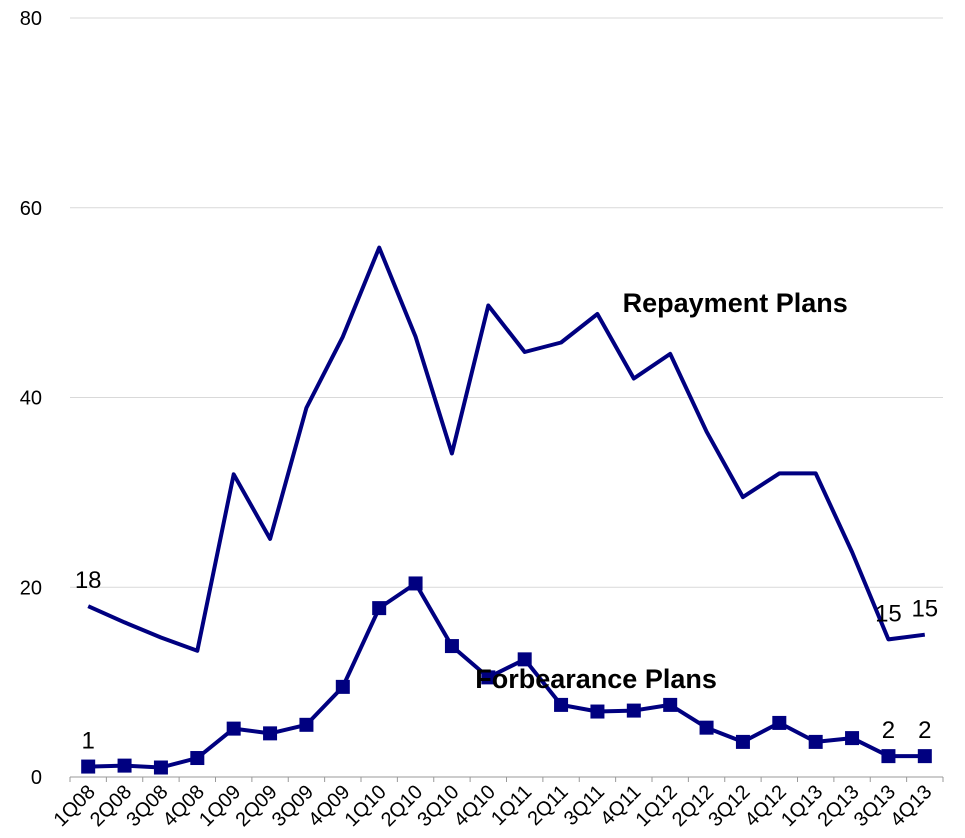 The height and width of the screenshot is (838, 965). I want to click on x-tick-label: 3Q12, so click(729, 806).